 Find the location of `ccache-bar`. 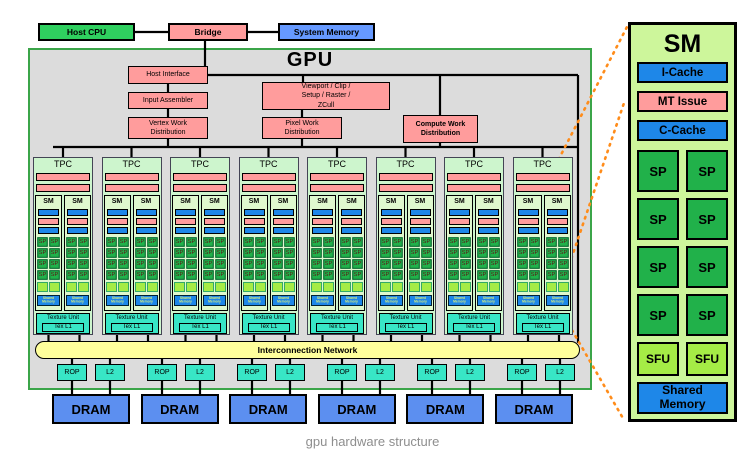

ccache-bar is located at coordinates (557, 230).